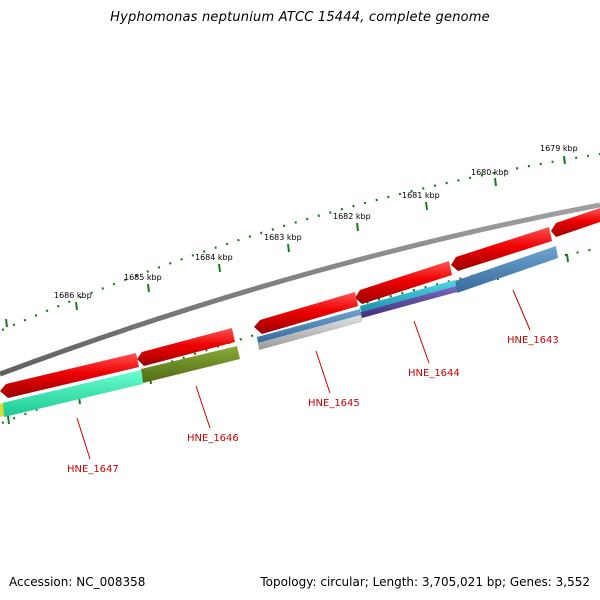  I want to click on ruler-label: 1682 kbp, so click(352, 216).